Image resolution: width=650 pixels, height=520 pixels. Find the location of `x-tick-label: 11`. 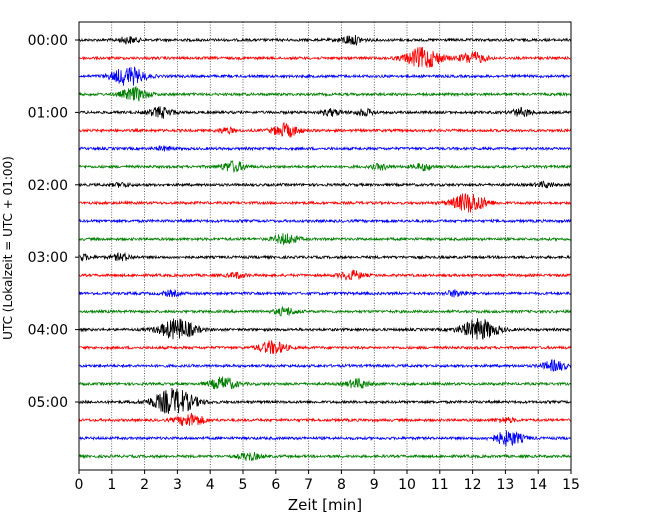

x-tick-label: 11 is located at coordinates (440, 485).